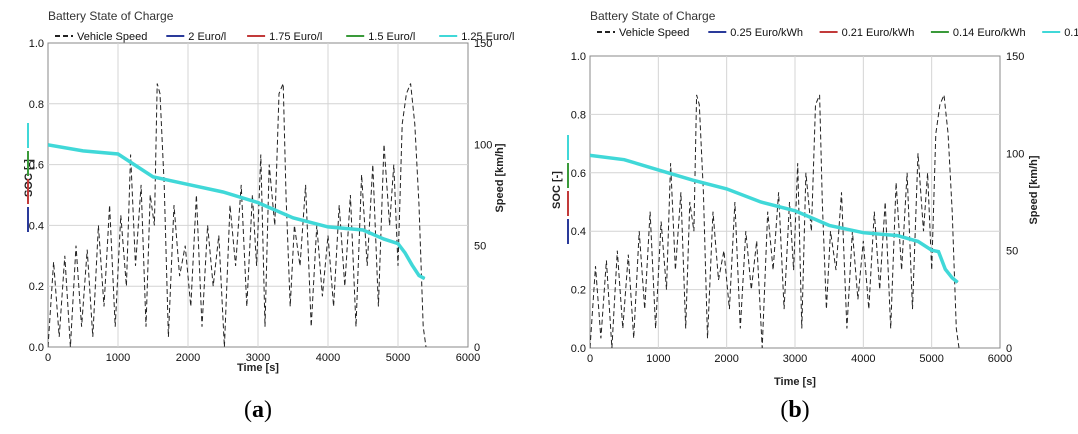 The image size is (1078, 434). Describe the element at coordinates (48, 358) in the screenshot. I see `chart-a-x-tick-label: 0` at that location.